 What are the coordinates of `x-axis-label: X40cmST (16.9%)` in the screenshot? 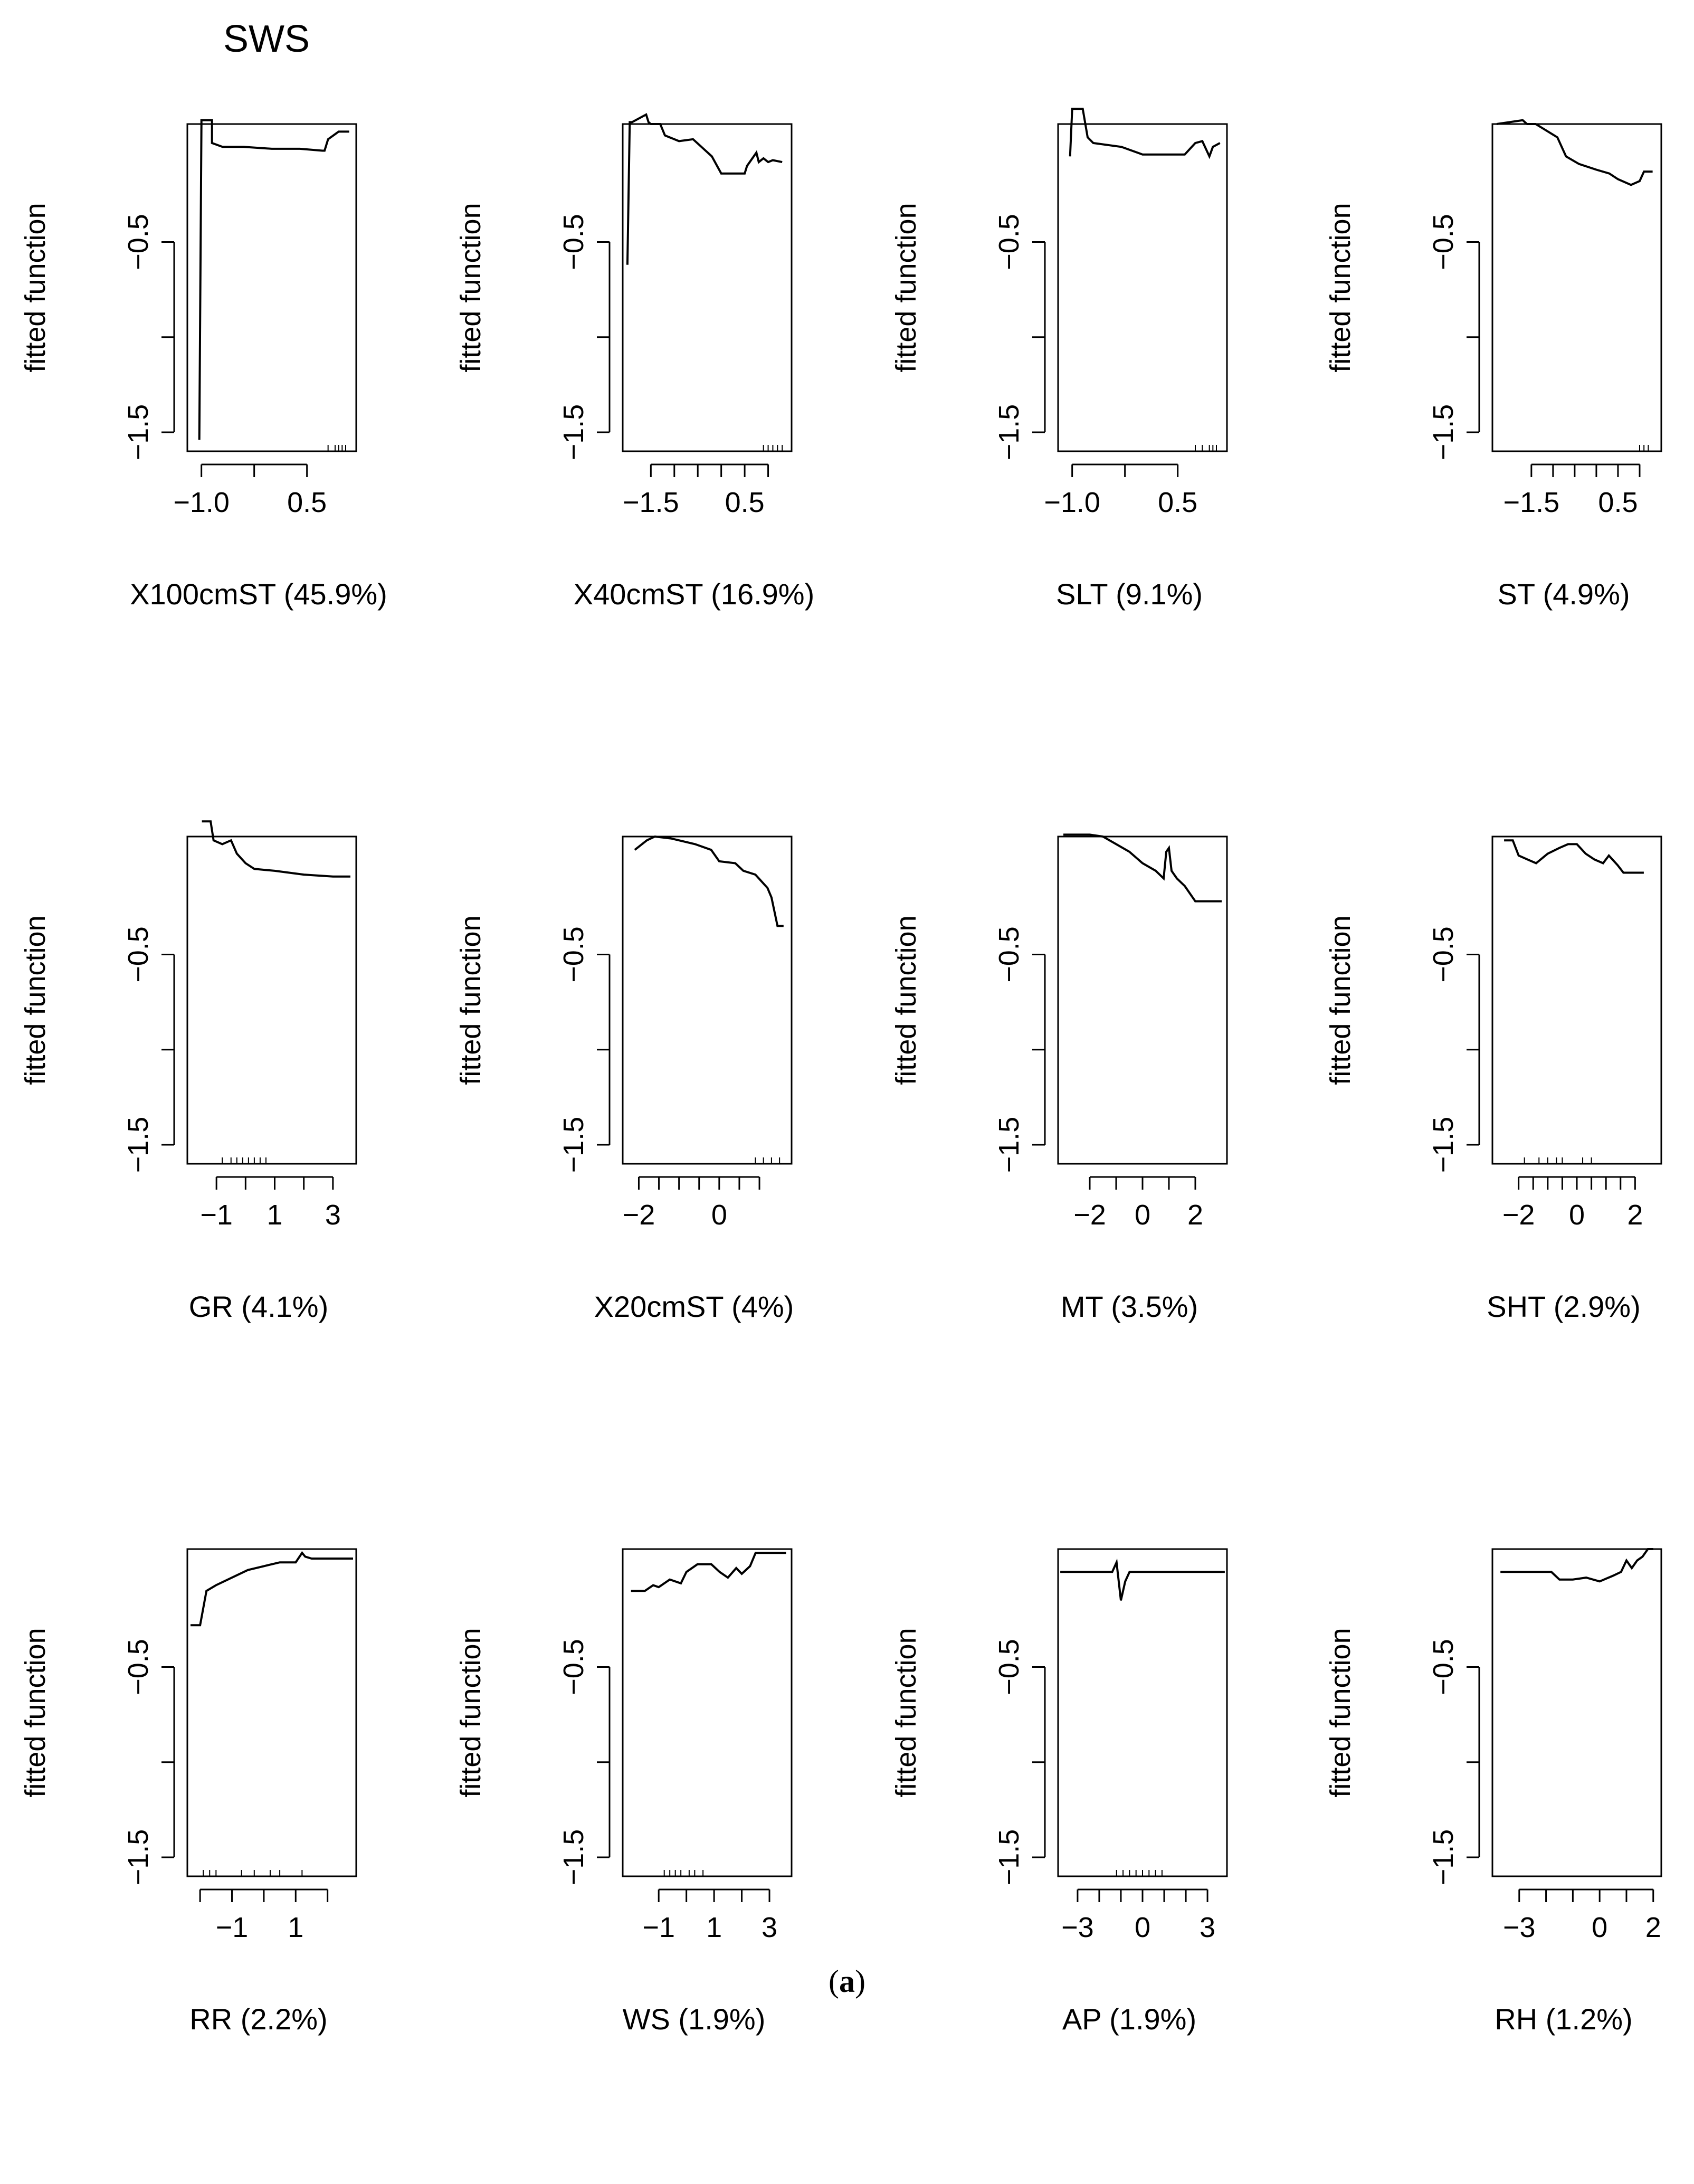 It's located at (694, 594).